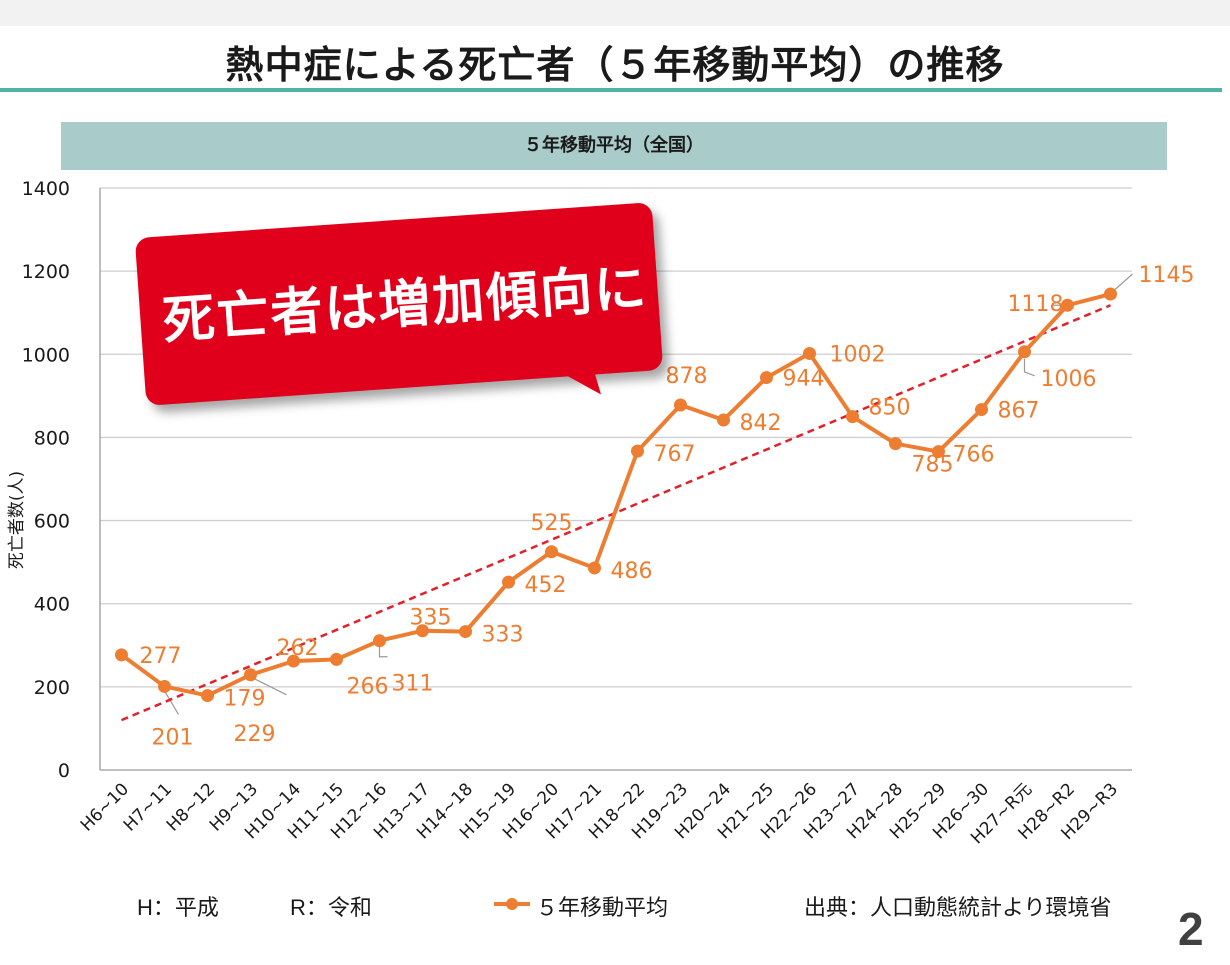 This screenshot has height=965, width=1230. What do you see at coordinates (611, 90) in the screenshot?
I see `title-rule` at bounding box center [611, 90].